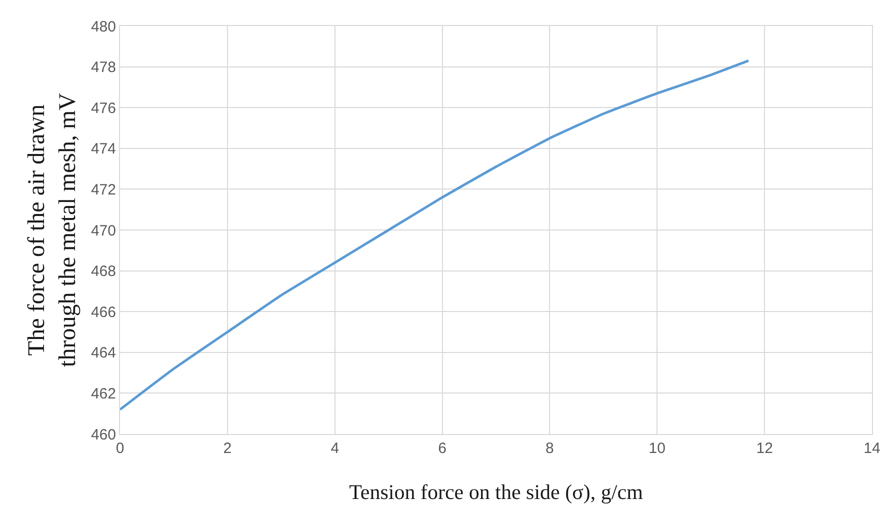  What do you see at coordinates (103, 393) in the screenshot?
I see `y-tick-label: 462` at bounding box center [103, 393].